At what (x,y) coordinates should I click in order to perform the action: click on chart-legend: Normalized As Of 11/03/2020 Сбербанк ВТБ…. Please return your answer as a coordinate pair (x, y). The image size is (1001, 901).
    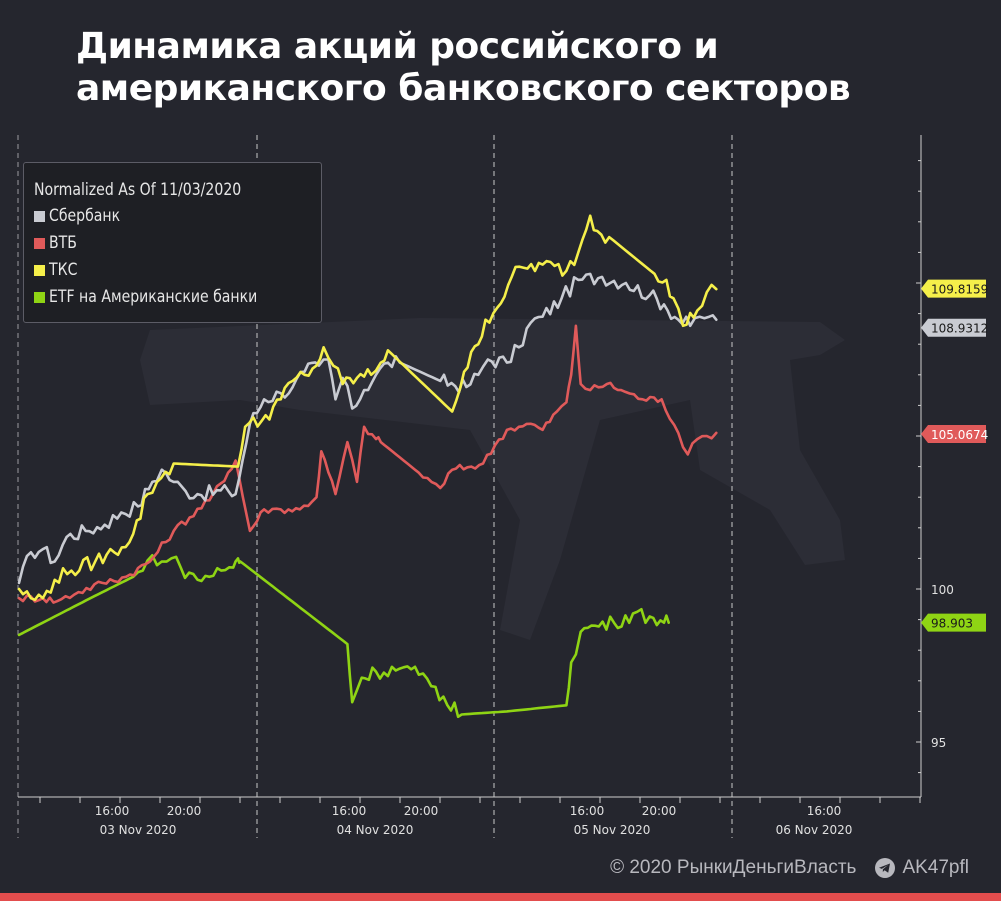
    Looking at the image, I should click on (172, 242).